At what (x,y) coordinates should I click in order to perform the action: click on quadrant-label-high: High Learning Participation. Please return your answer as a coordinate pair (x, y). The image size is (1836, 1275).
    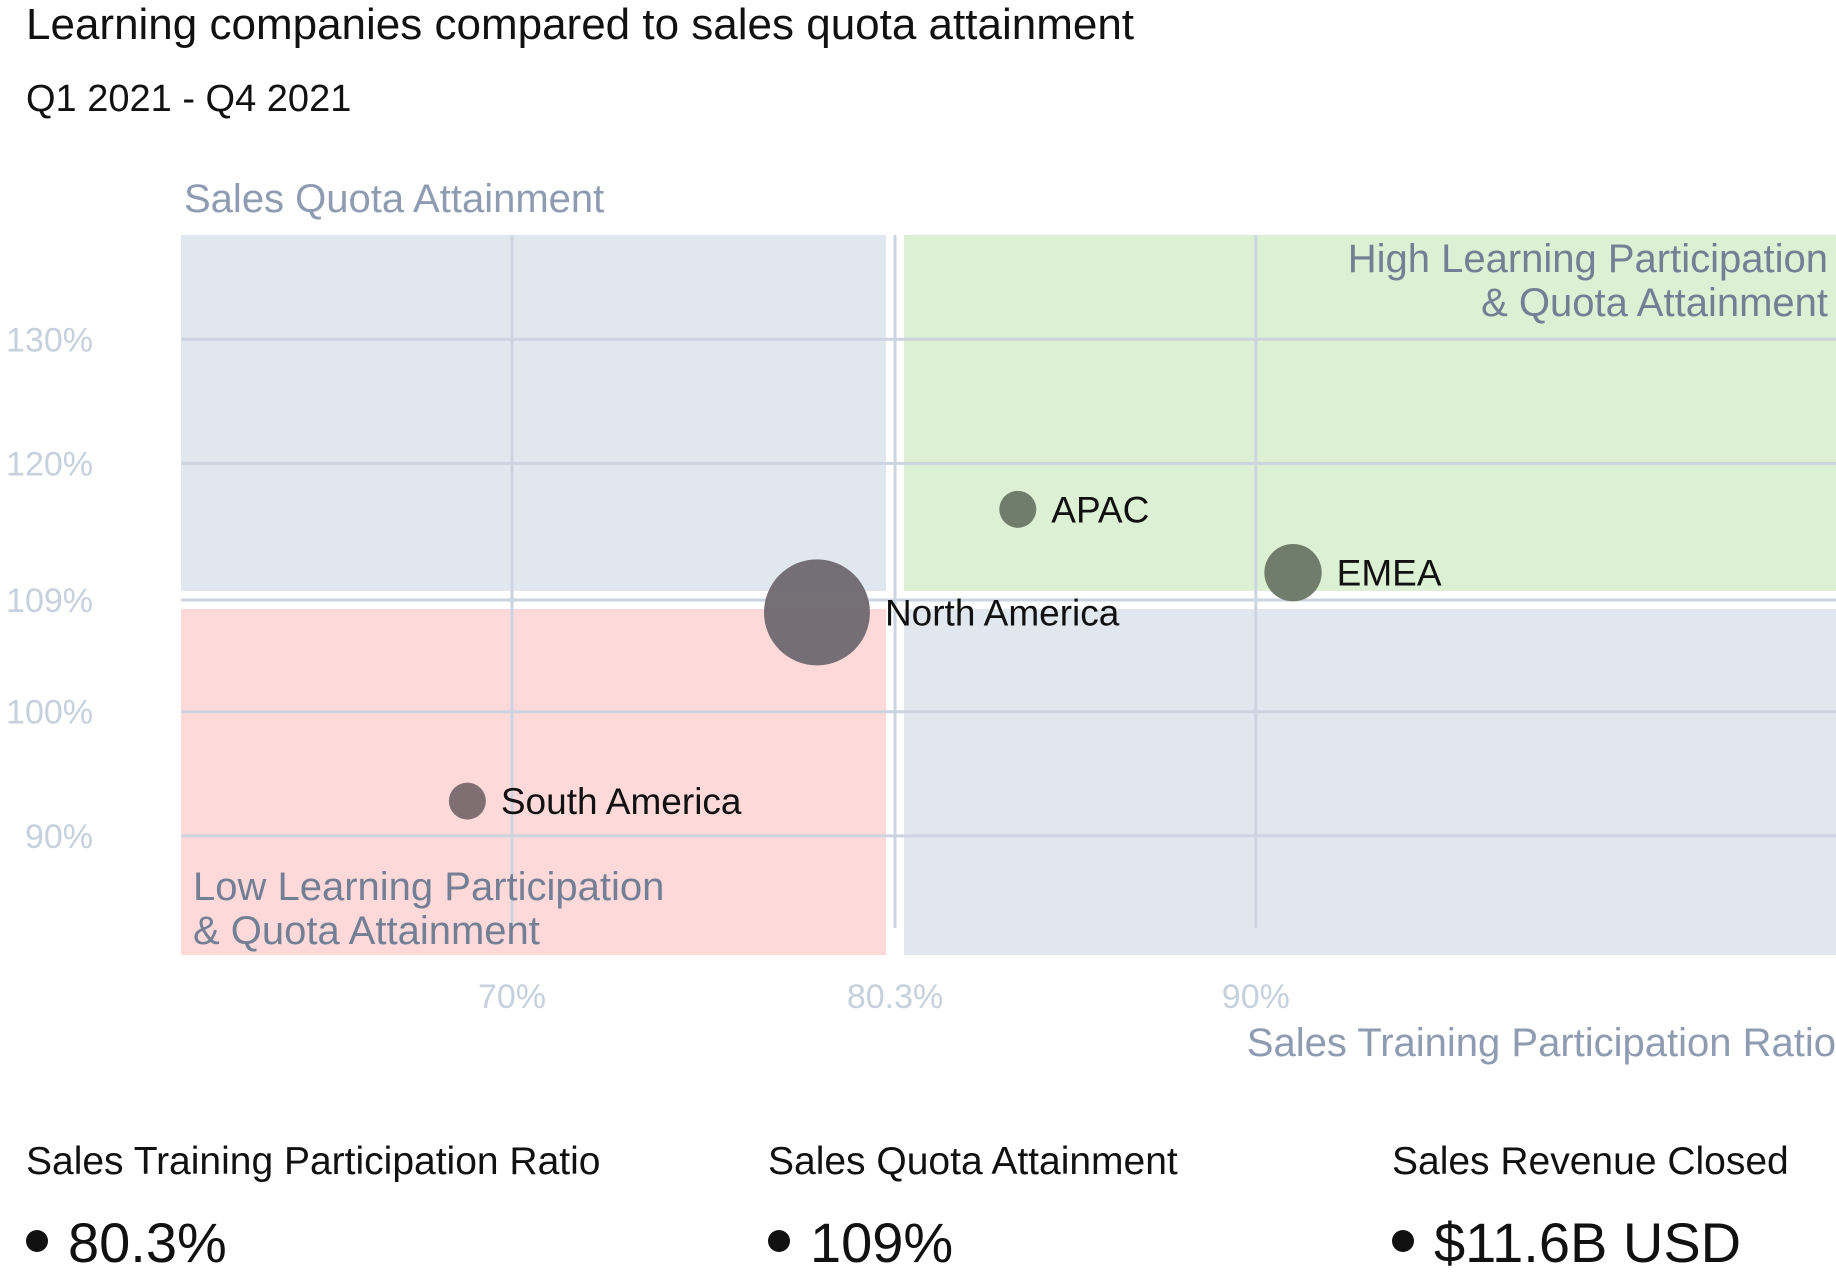
    Looking at the image, I should click on (1588, 259).